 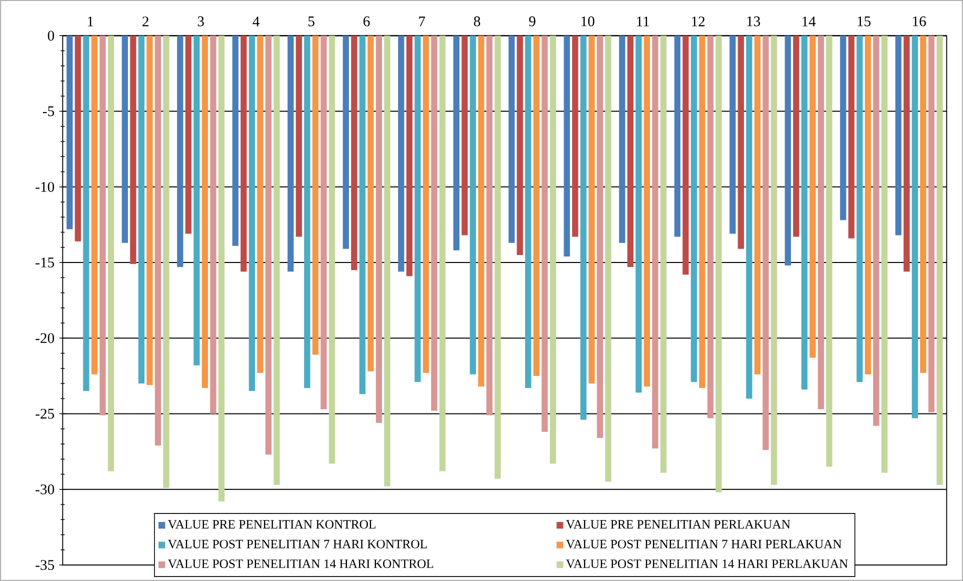 What do you see at coordinates (864, 21) in the screenshot?
I see `x-tick-label: 15` at bounding box center [864, 21].